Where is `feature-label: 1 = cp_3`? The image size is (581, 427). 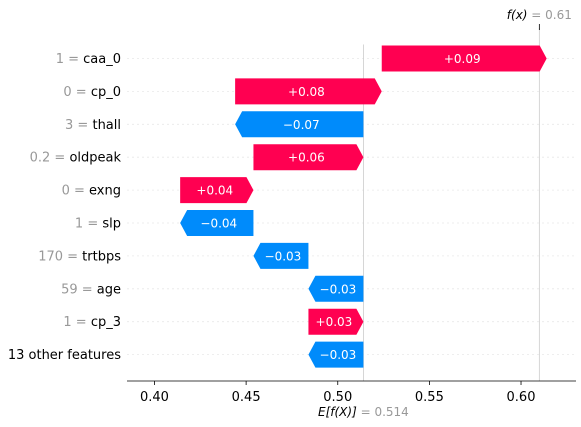 feature-label: 1 = cp_3 is located at coordinates (92, 322).